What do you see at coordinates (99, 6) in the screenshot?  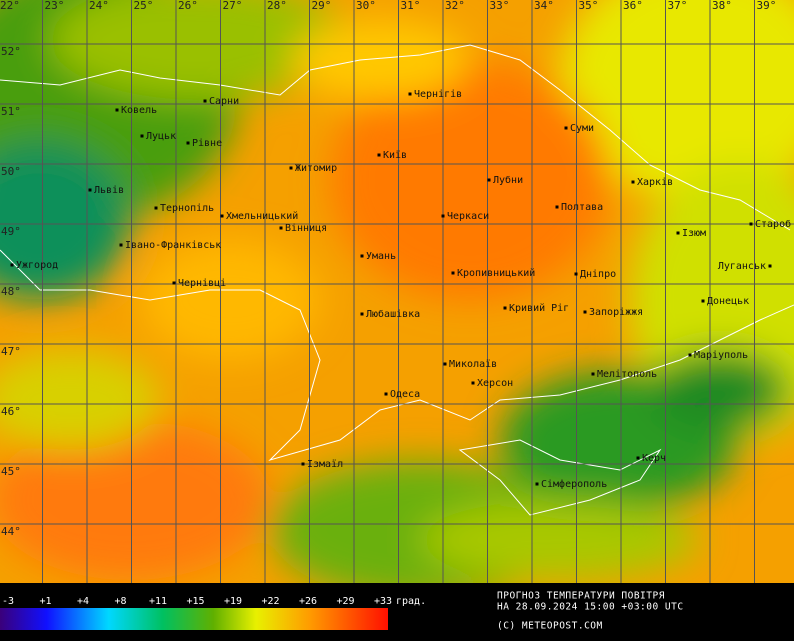 I see `longitude-label: 24°` at bounding box center [99, 6].